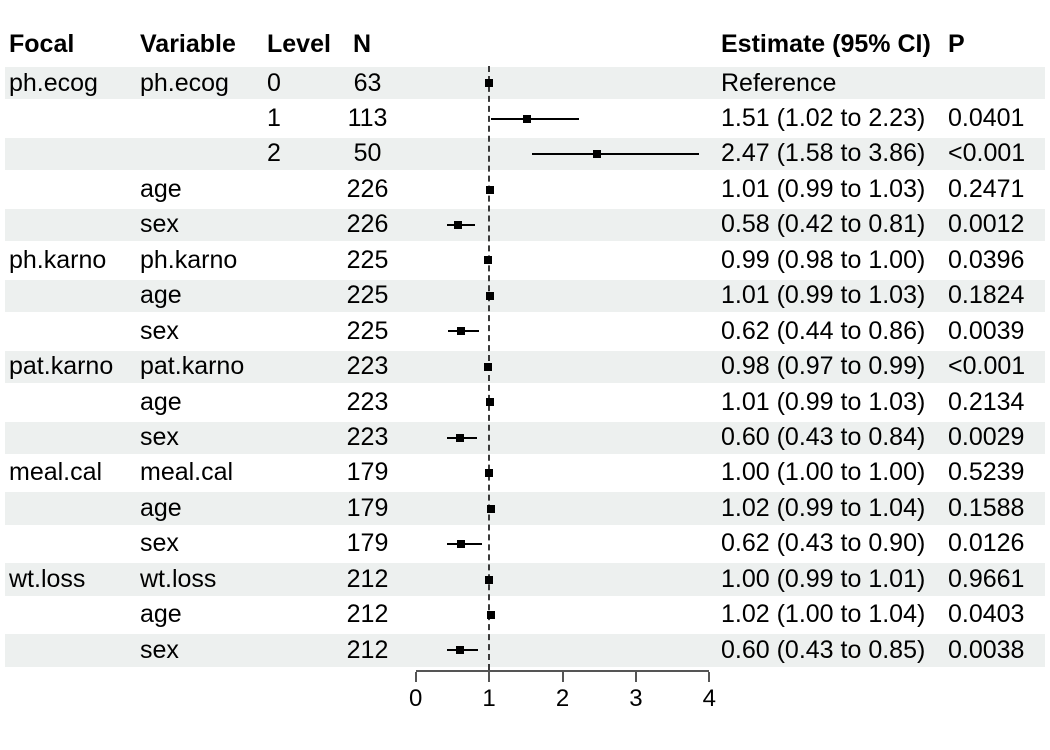 The image size is (1050, 750). Describe the element at coordinates (986, 543) in the screenshot. I see `cell-p: 0.0126` at that location.